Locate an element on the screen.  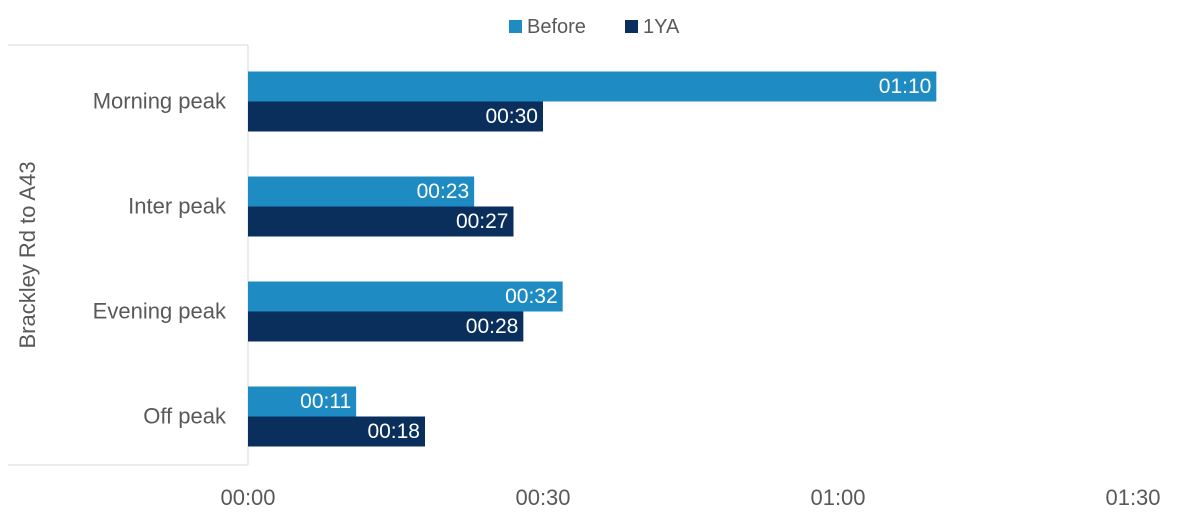
x-tick-labels: 00:00 00:30 01:00 01:30 is located at coordinates (690, 497).